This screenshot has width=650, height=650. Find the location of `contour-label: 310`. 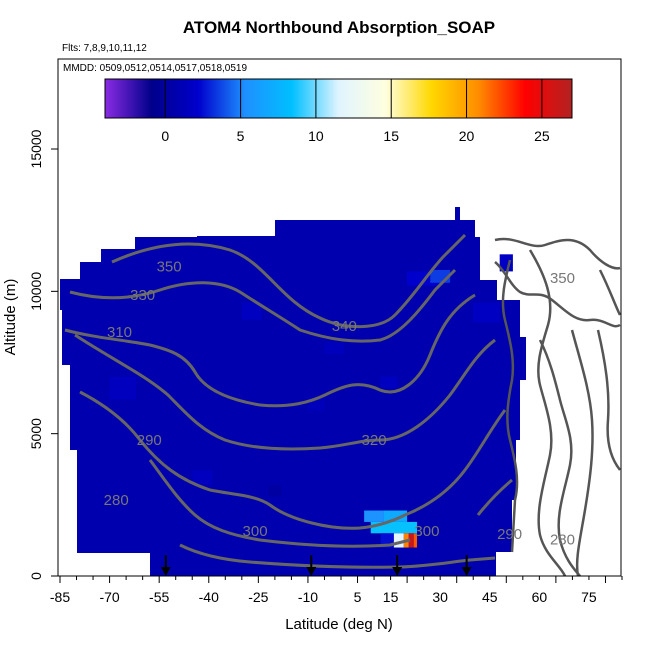

contour-label: 310 is located at coordinates (119, 332).